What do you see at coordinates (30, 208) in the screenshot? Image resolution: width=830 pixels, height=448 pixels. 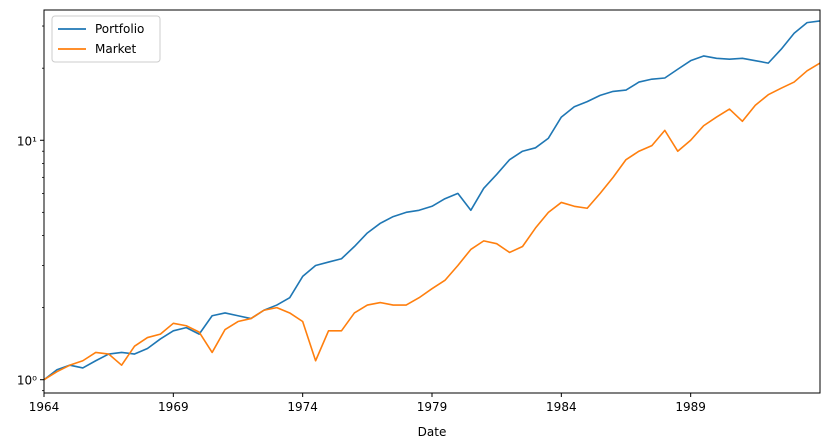 I see `y-axis: 10⁰ 10¹` at bounding box center [30, 208].